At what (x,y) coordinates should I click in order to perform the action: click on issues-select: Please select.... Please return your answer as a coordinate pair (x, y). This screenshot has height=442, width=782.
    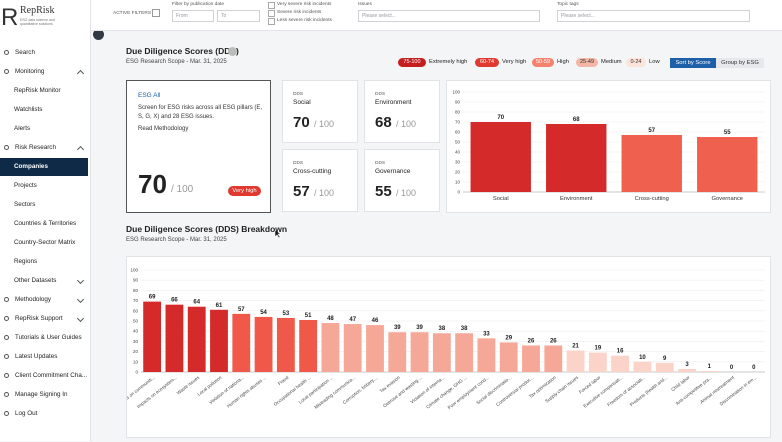
    Looking at the image, I should click on (449, 16).